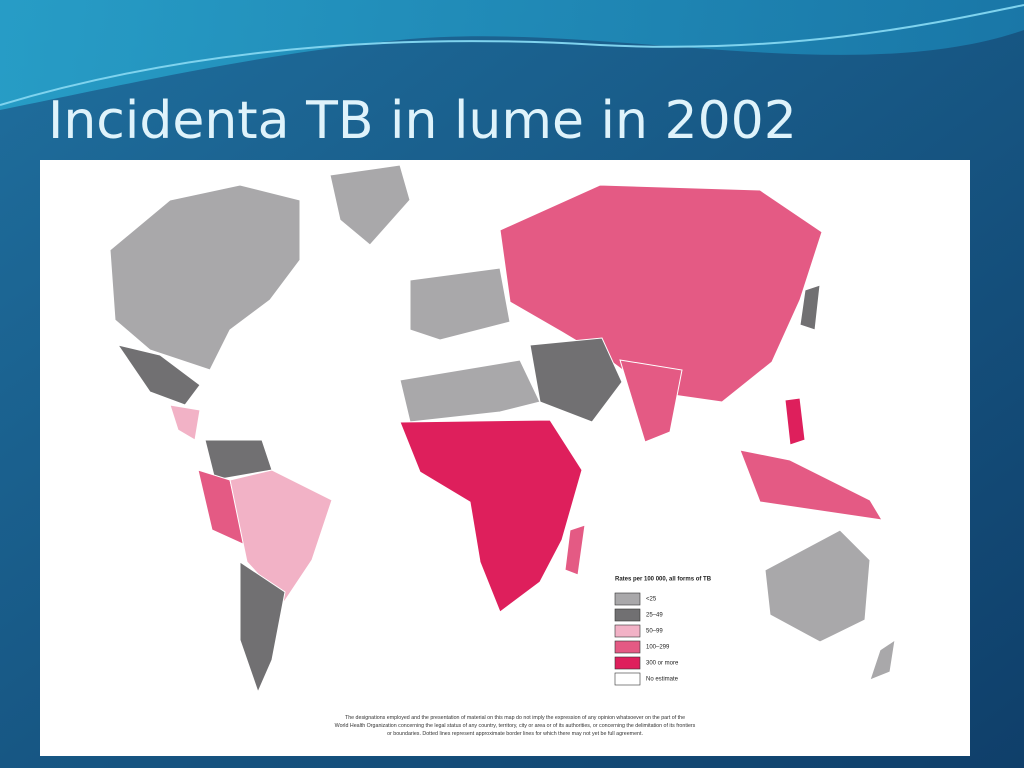  I want to click on madagascar, so click(575, 550).